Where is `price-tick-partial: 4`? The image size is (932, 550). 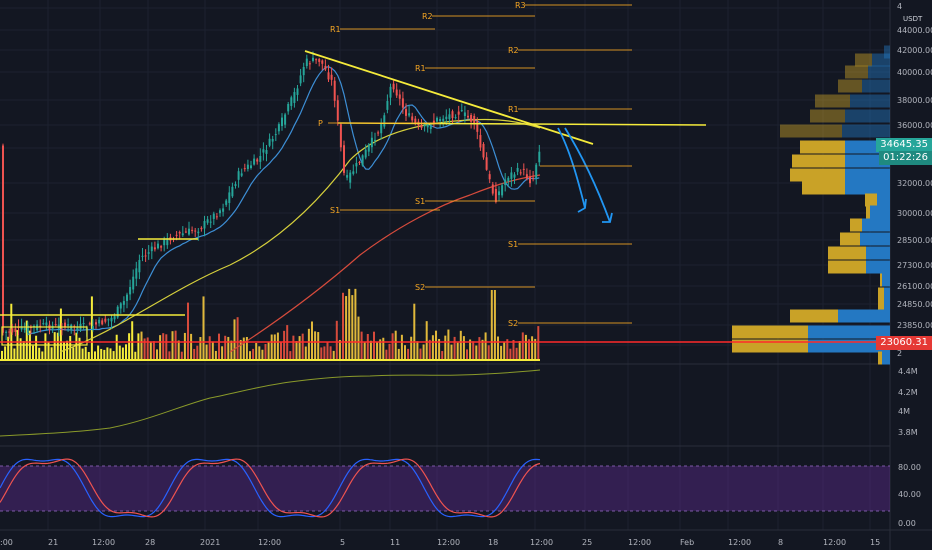
price-tick-partial: 4 is located at coordinates (899, 6).